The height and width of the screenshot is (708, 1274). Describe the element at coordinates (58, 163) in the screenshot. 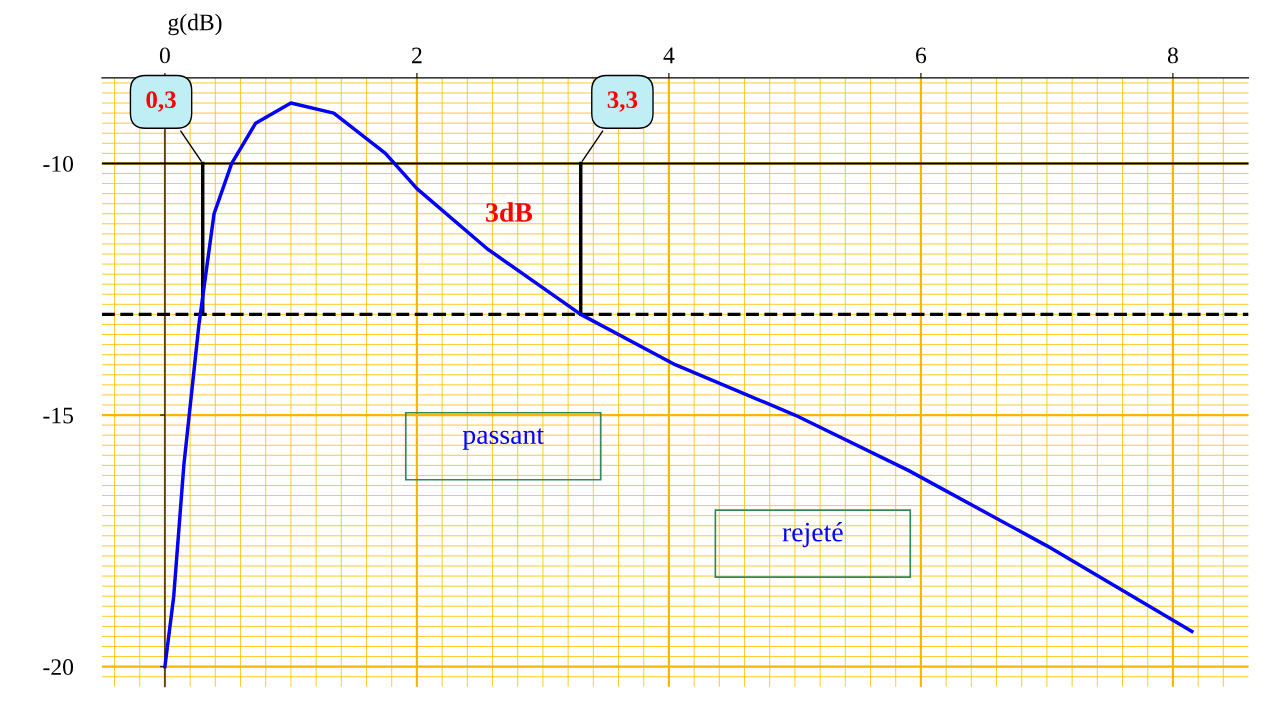

I see `y-tick-label: -10` at that location.